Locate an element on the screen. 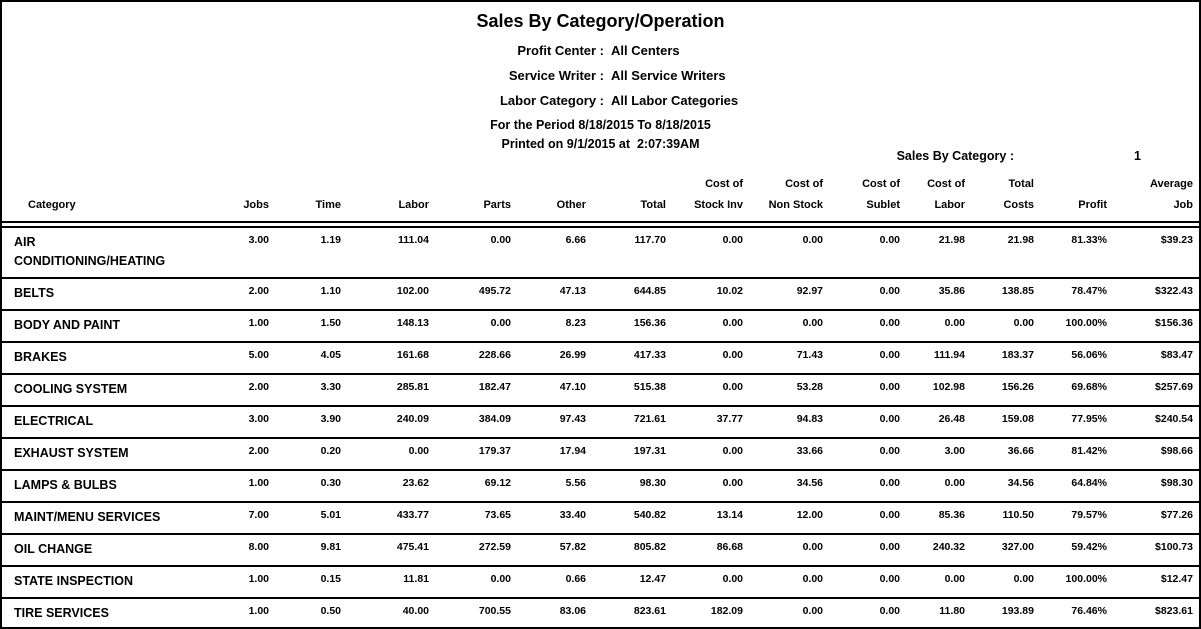 The image size is (1201, 629). category-cell: EXHAUST SYSTEM is located at coordinates (107, 454).